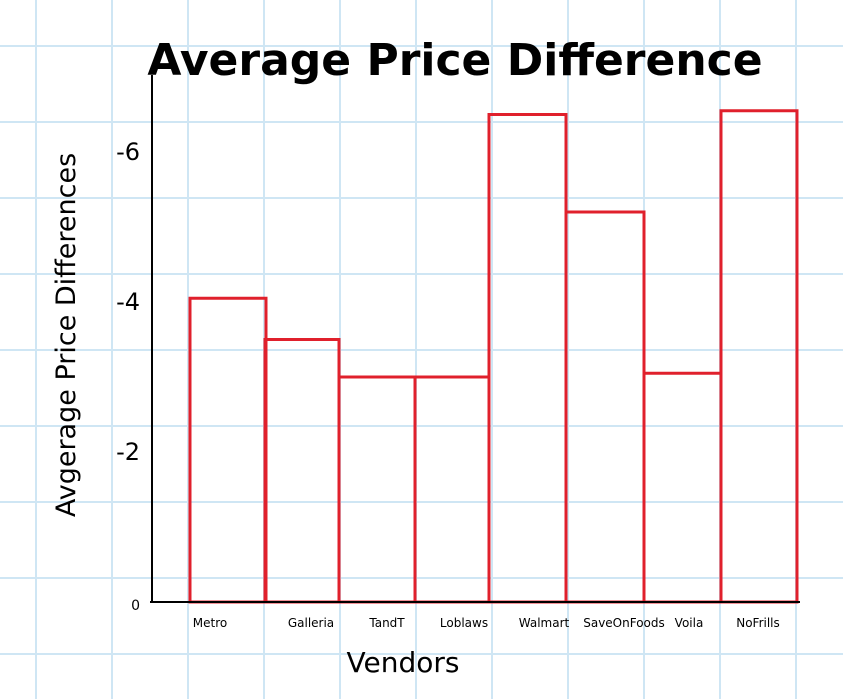 The width and height of the screenshot is (843, 699). What do you see at coordinates (605, 407) in the screenshot?
I see `bar-saveonfoods` at bounding box center [605, 407].